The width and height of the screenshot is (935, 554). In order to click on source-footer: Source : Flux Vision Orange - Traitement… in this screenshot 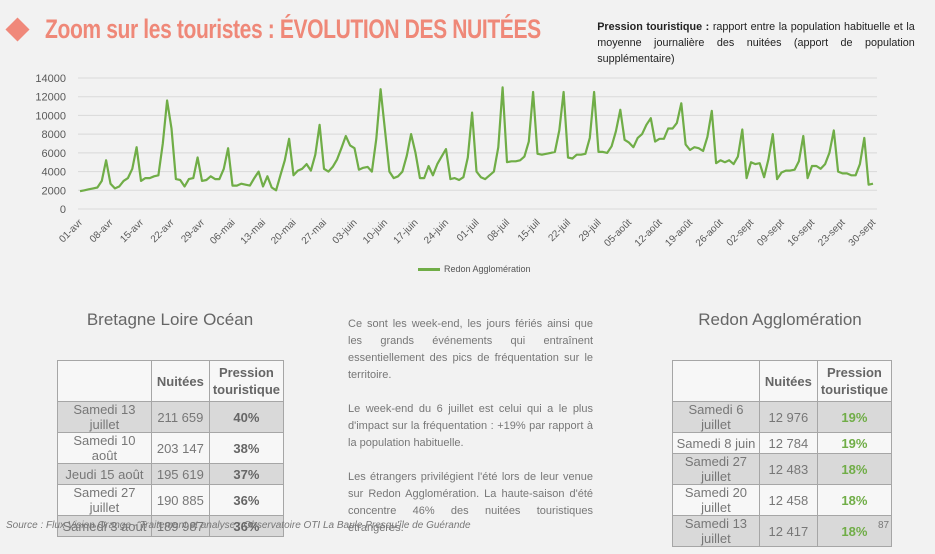, I will do `click(238, 525)`.